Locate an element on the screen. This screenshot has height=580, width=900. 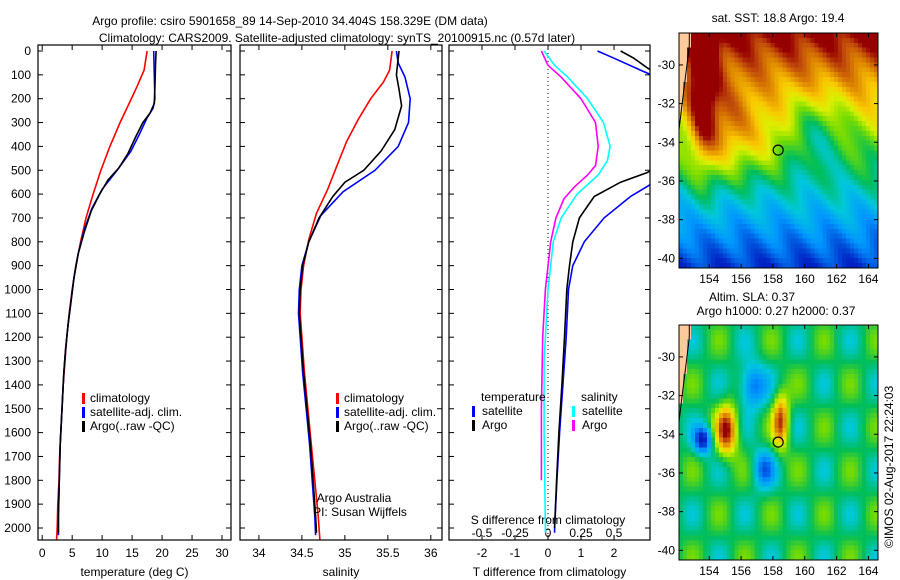
argo-location-marker is located at coordinates (778, 442).